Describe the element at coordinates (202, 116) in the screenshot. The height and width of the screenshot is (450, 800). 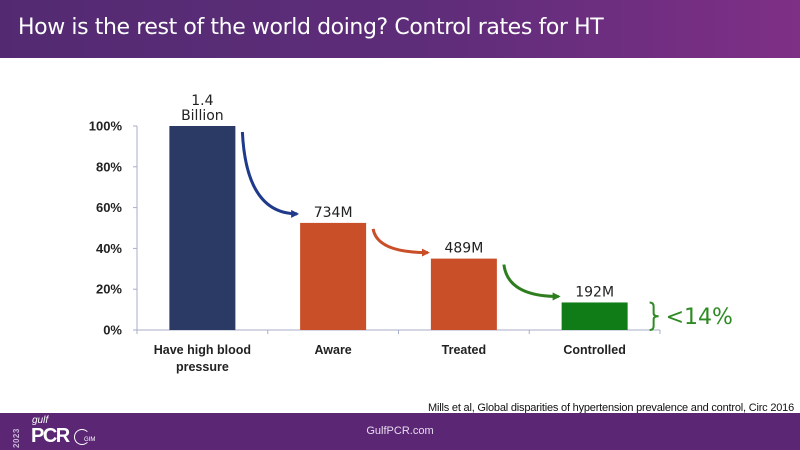
I see `data-label: Billion` at that location.